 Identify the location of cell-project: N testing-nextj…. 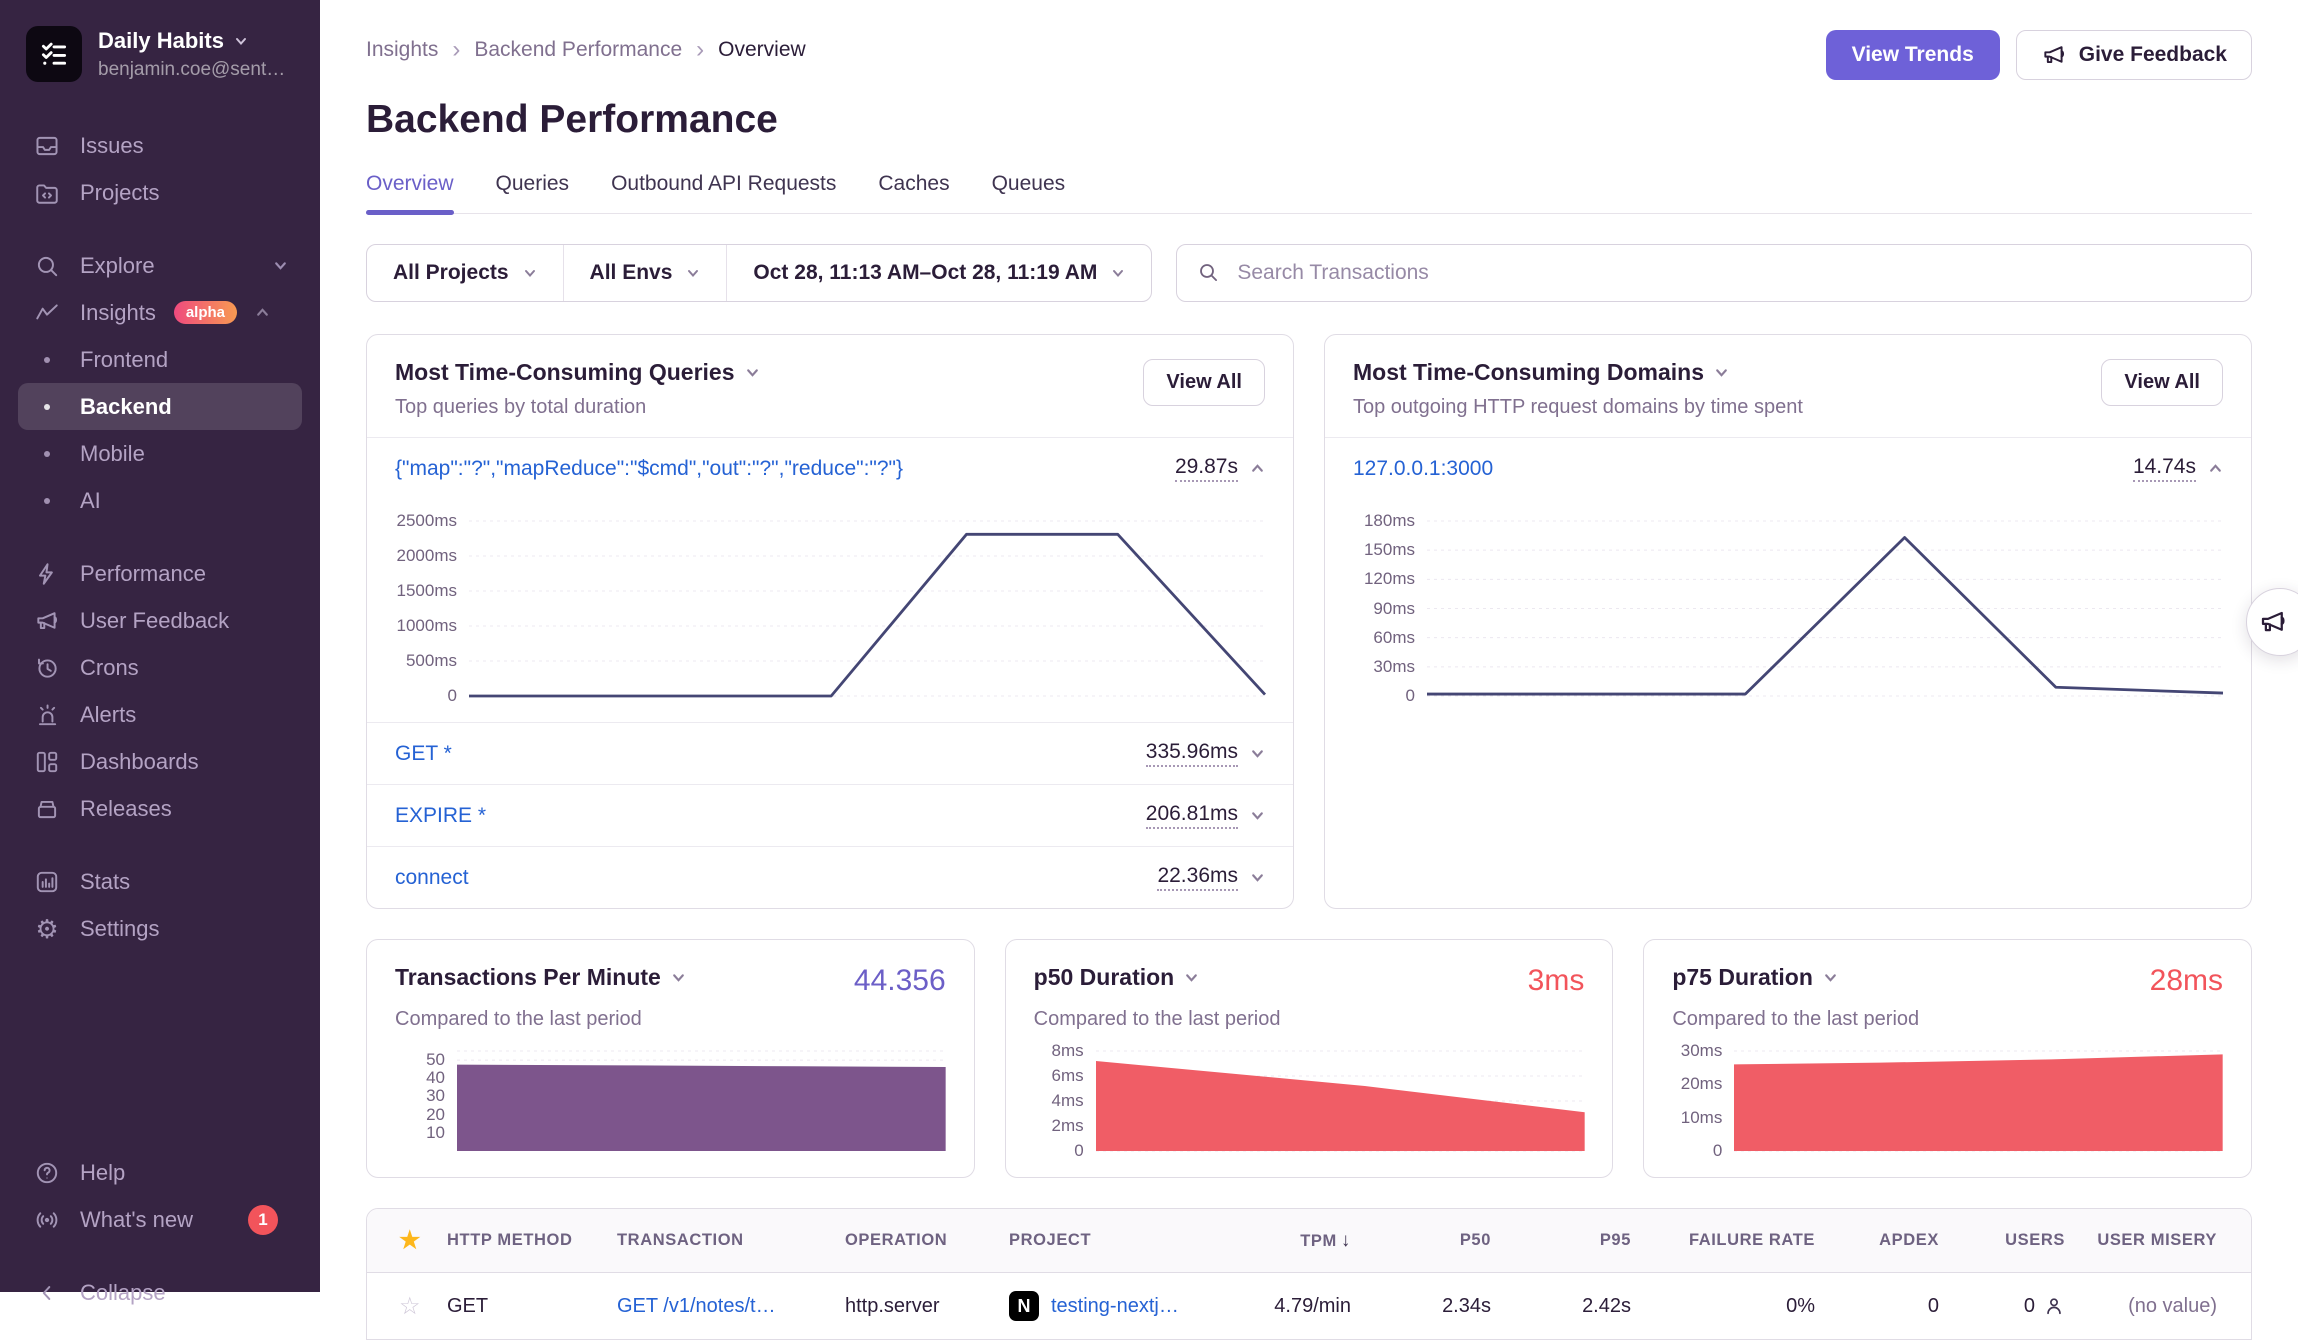
(1111, 1306).